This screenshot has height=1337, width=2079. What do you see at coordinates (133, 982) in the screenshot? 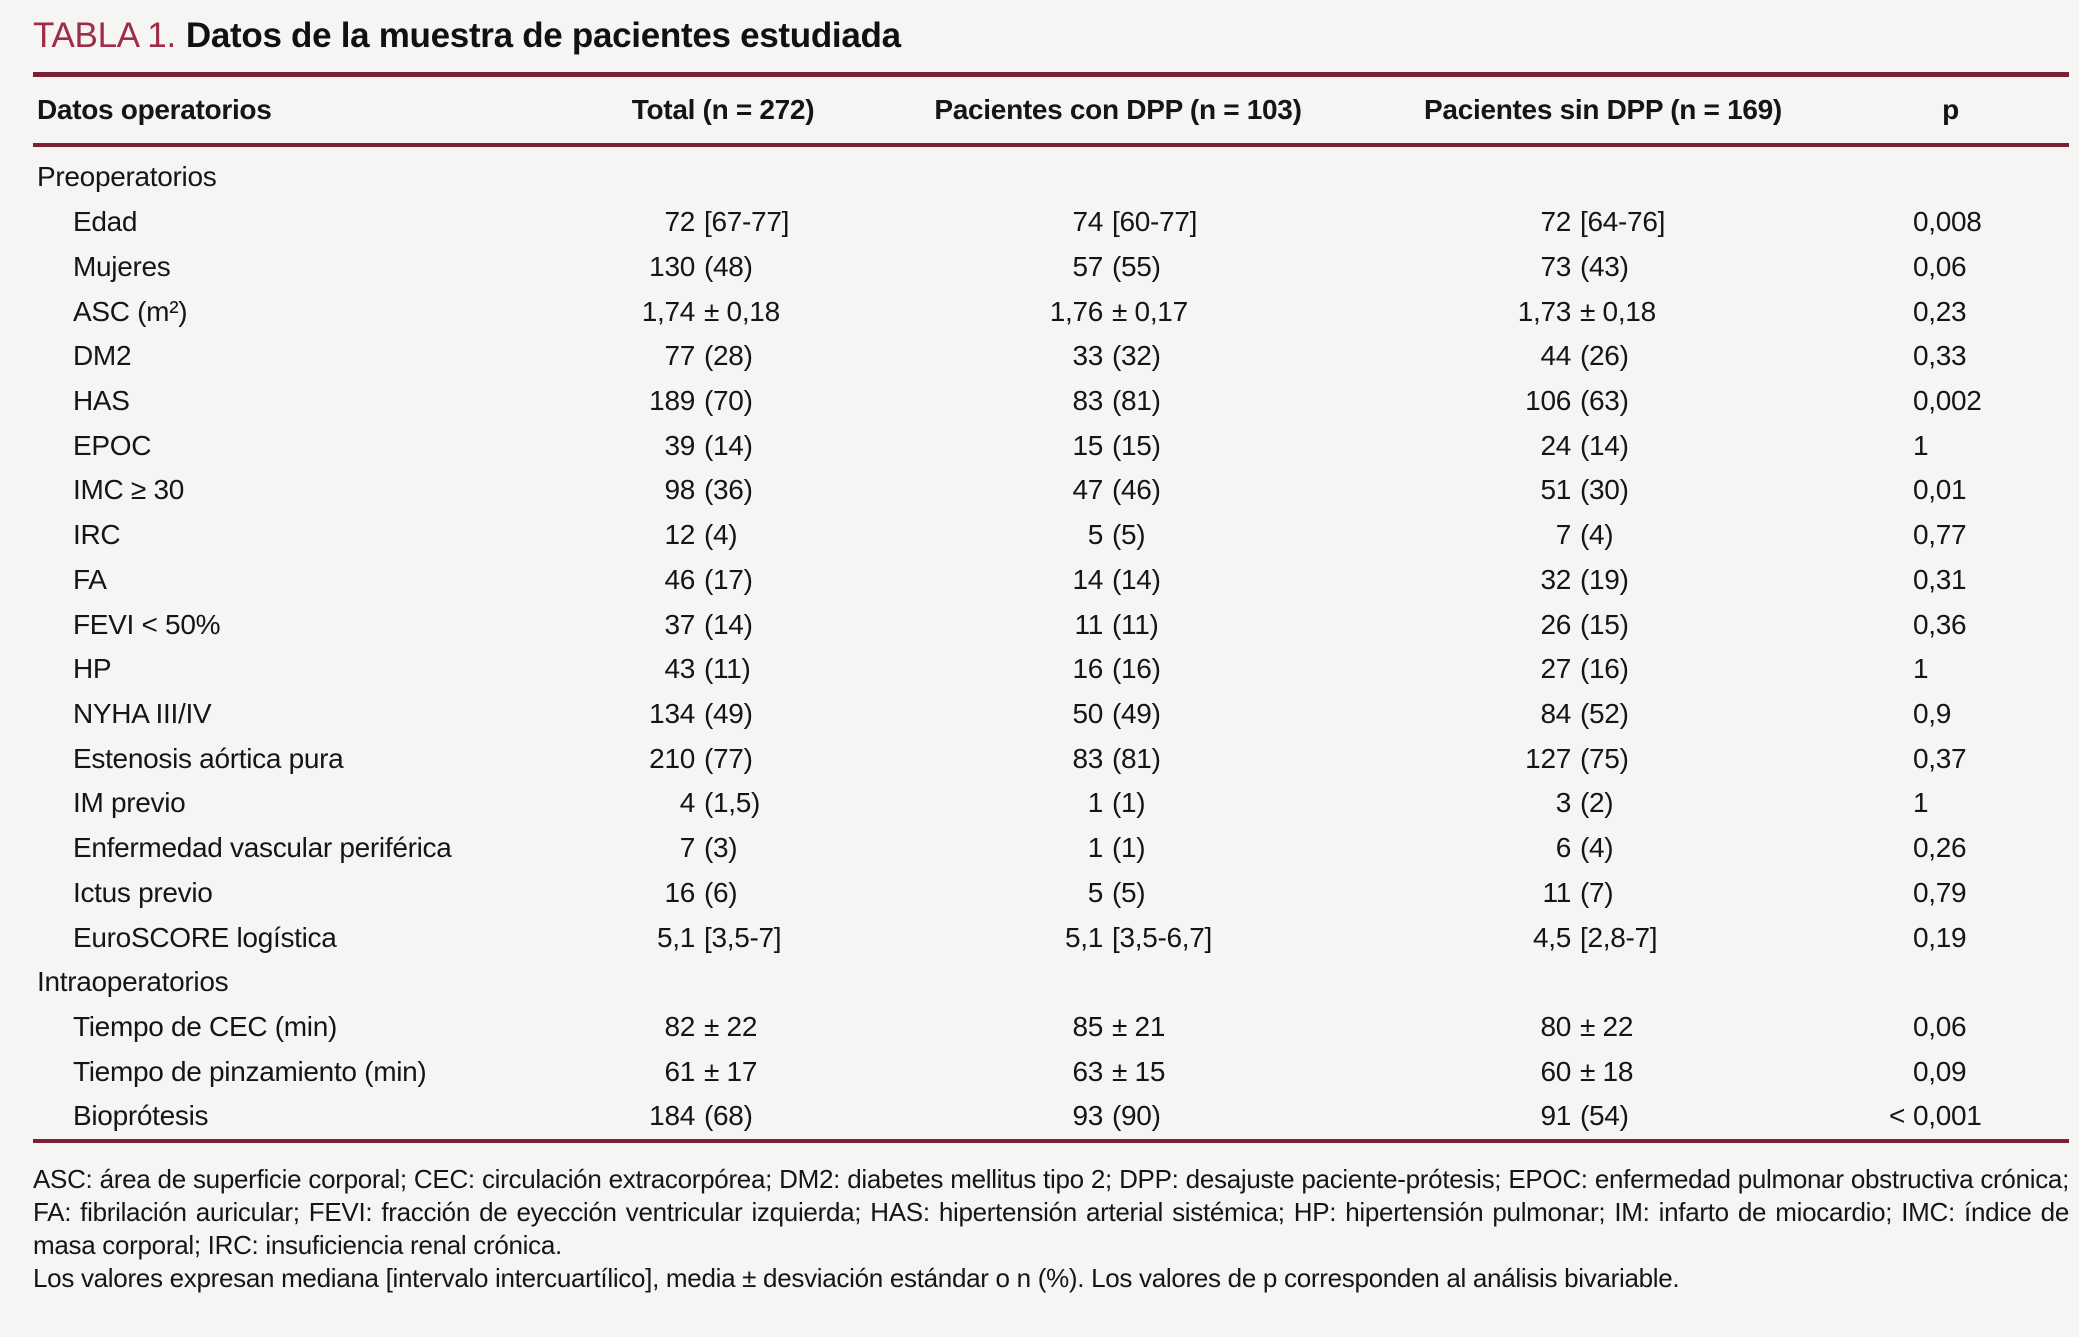
I see `section-label: Intraoperatorios` at bounding box center [133, 982].